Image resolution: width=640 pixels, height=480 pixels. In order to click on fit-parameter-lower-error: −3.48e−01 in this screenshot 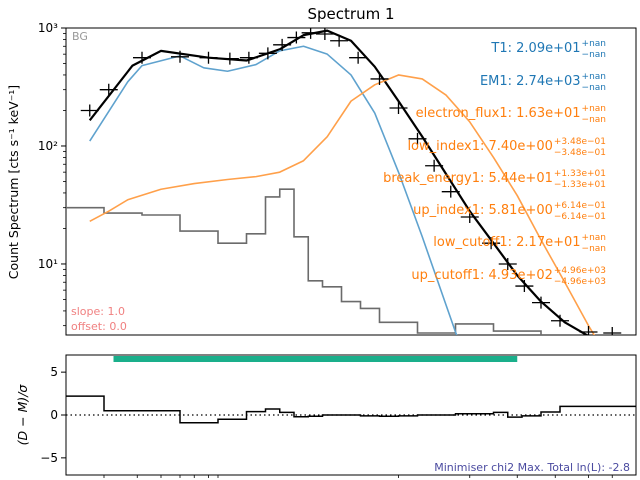, I will do `click(580, 153)`.